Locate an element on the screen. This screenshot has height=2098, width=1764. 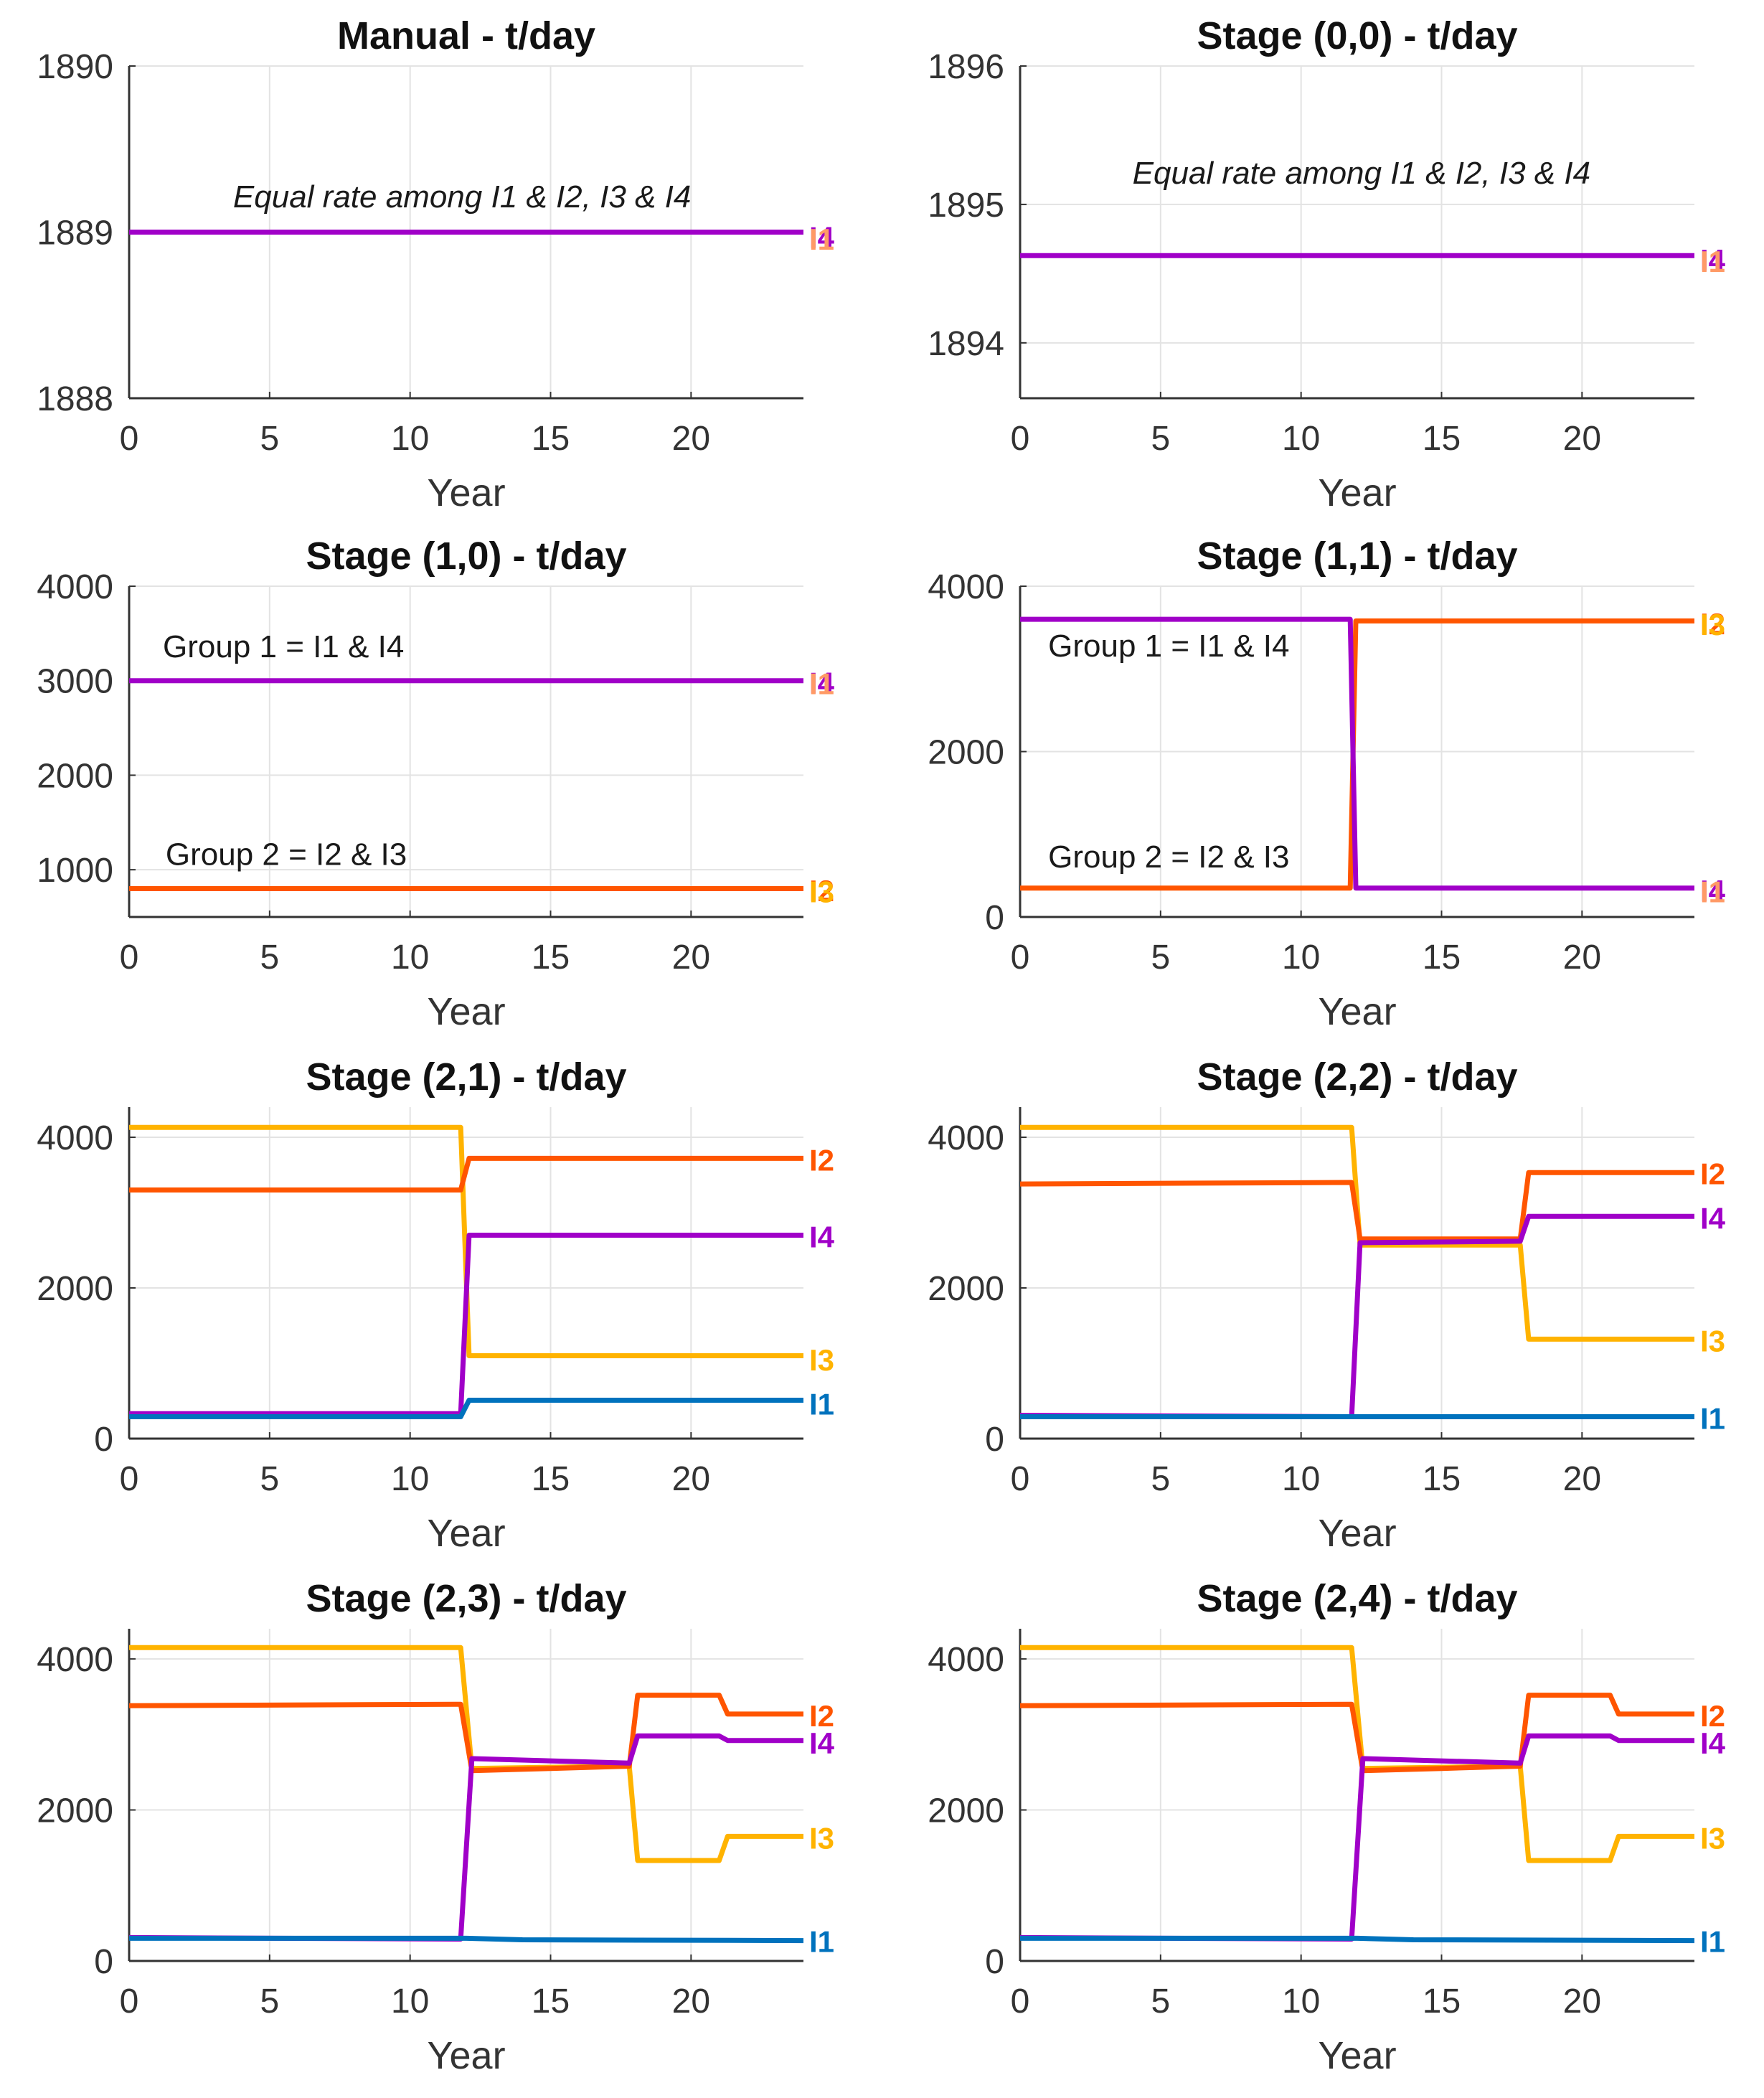
chart-2-ytick-label-1: 2000 is located at coordinates (75, 776).